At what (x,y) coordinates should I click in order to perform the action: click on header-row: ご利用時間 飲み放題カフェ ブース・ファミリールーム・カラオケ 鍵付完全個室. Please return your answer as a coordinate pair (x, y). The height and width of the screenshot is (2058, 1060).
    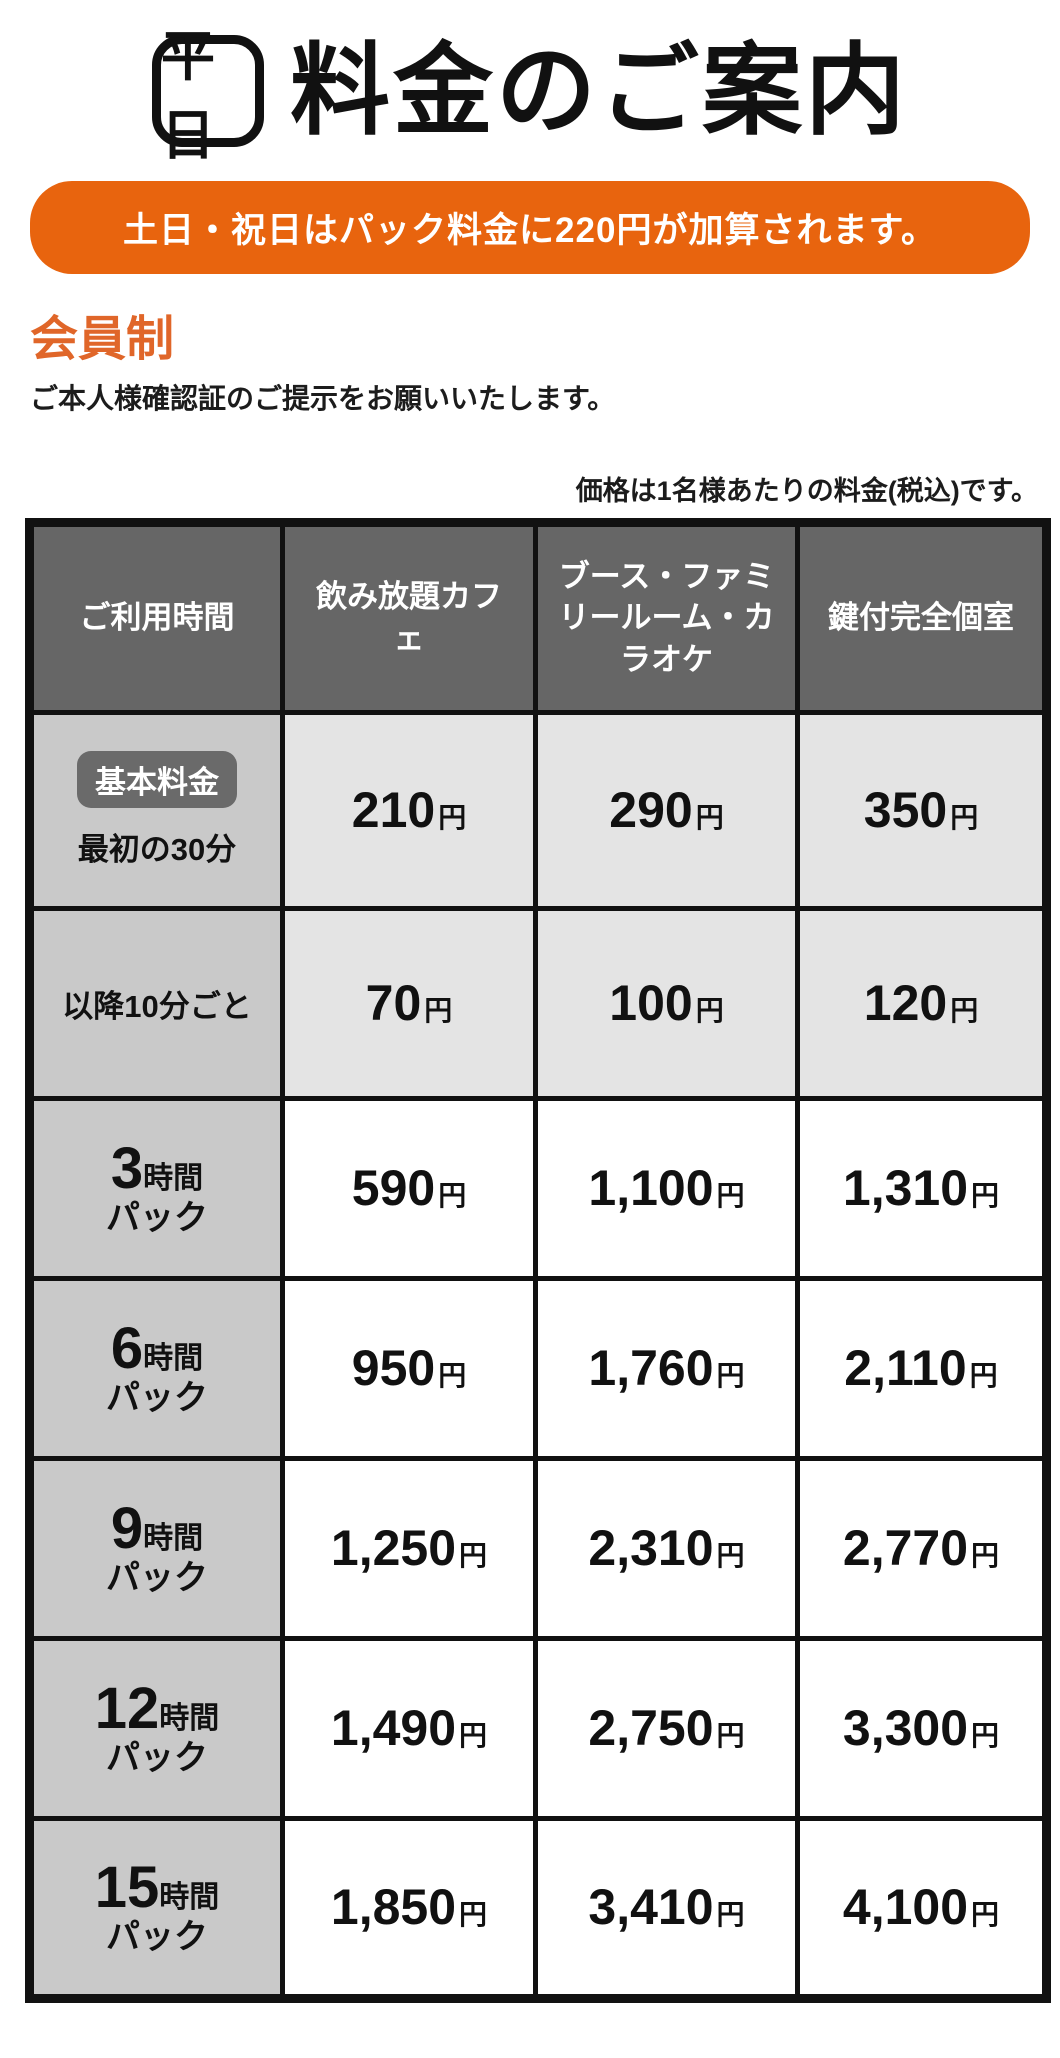
    Looking at the image, I should click on (538, 617).